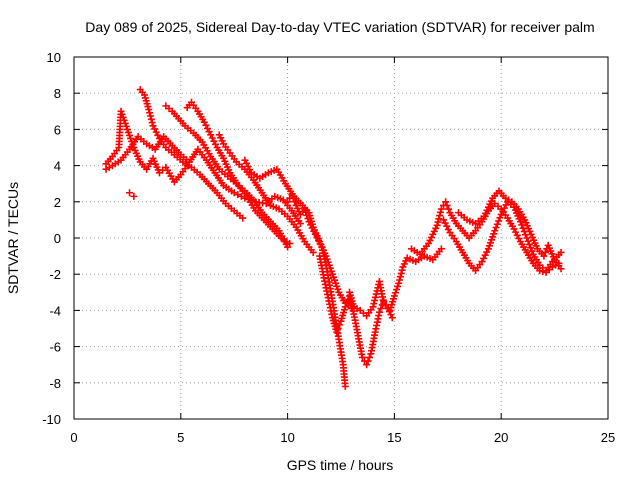  Describe the element at coordinates (55, 310) in the screenshot. I see `y-tick-label: -4` at that location.